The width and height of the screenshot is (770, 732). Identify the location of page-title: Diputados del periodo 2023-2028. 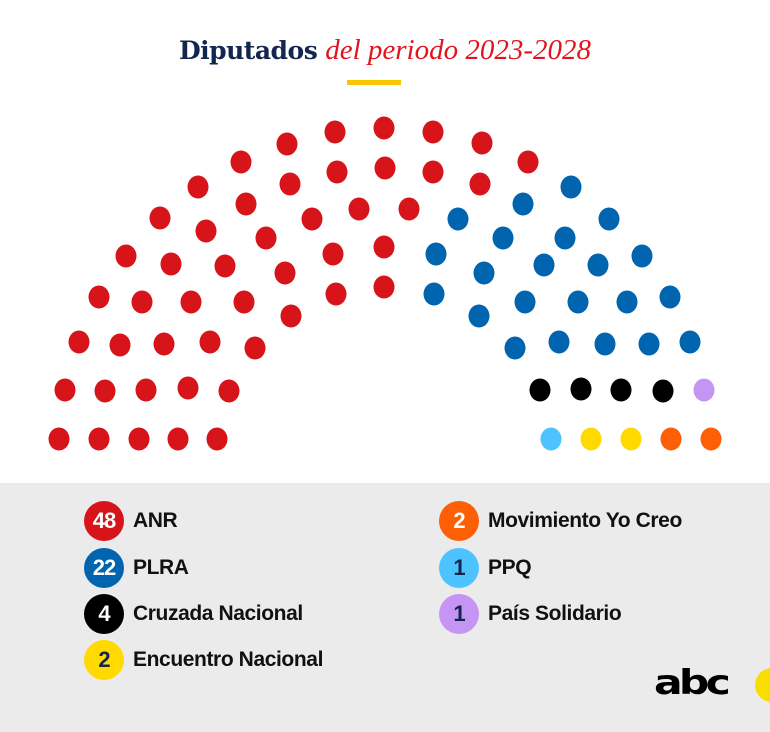
(385, 50).